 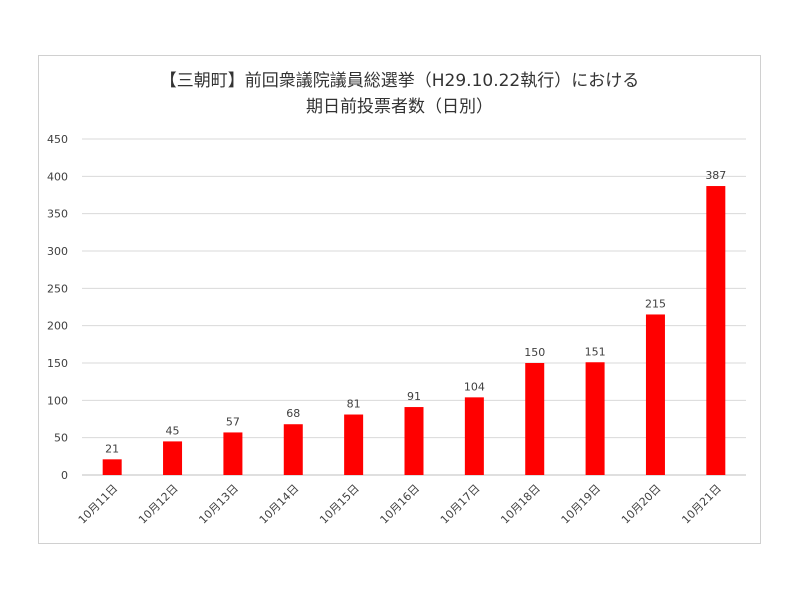 What do you see at coordinates (64, 475) in the screenshot?
I see `y-tick-label: 0` at bounding box center [64, 475].